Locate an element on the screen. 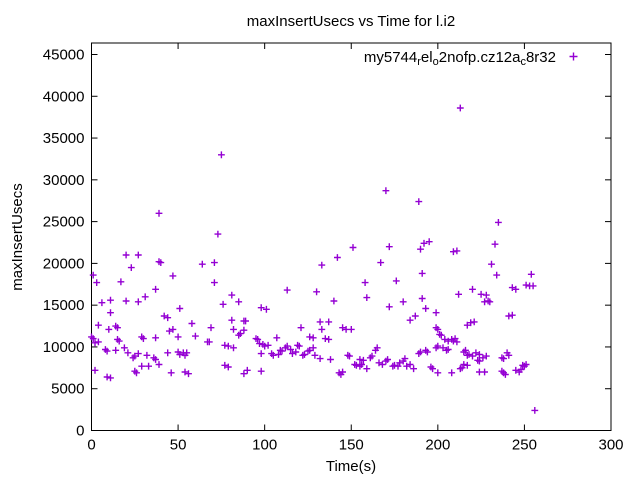  x-tick-label: 0 is located at coordinates (91, 445).